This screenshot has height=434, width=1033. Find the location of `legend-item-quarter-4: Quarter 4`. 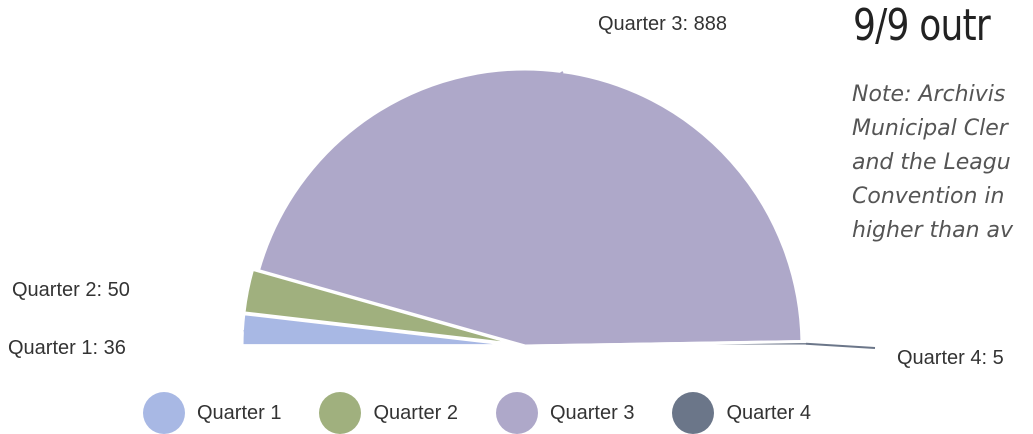

legend-item-quarter-4: Quarter 4 is located at coordinates (741, 413).